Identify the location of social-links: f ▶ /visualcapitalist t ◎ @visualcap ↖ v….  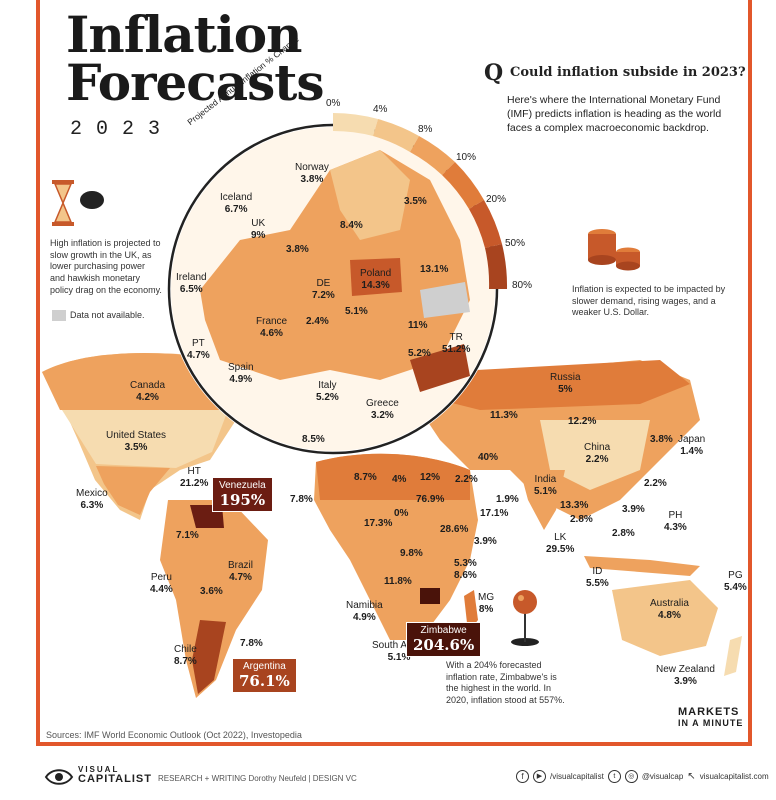
(642, 776).